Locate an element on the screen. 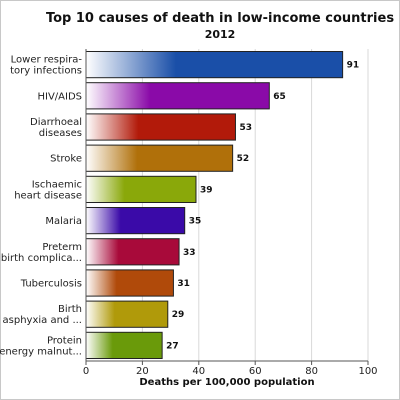  tick-label: 20 is located at coordinates (142, 371).